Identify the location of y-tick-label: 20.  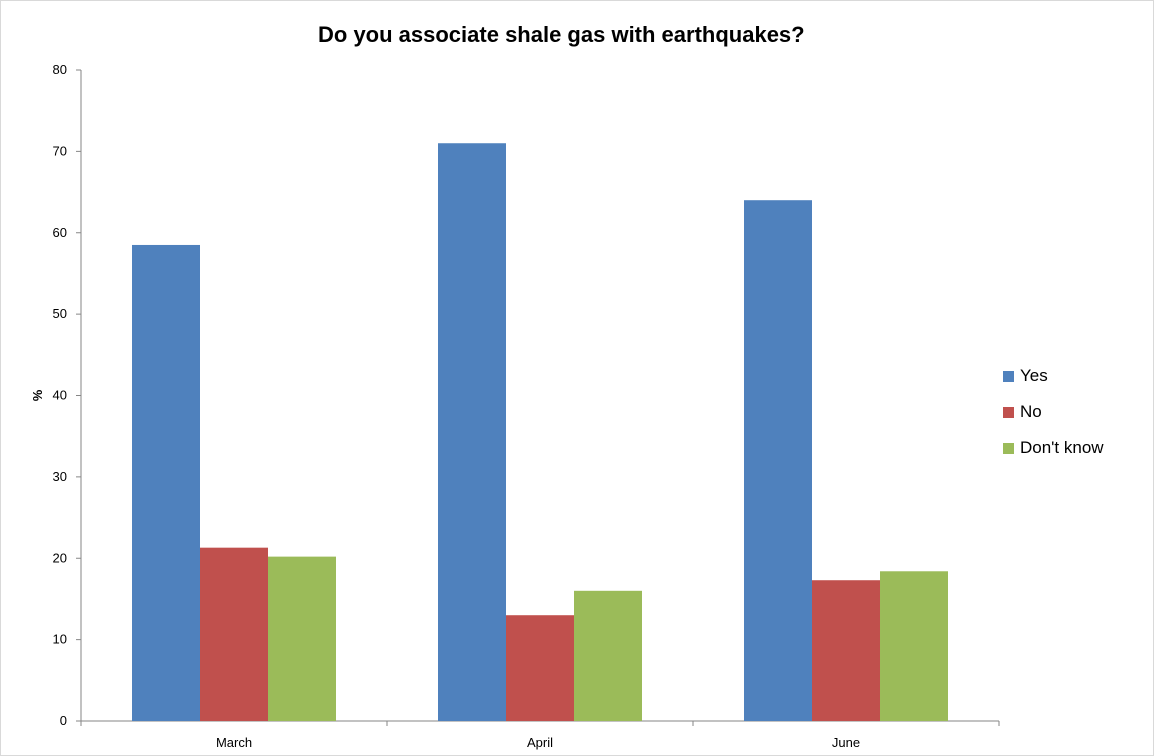
(60, 557).